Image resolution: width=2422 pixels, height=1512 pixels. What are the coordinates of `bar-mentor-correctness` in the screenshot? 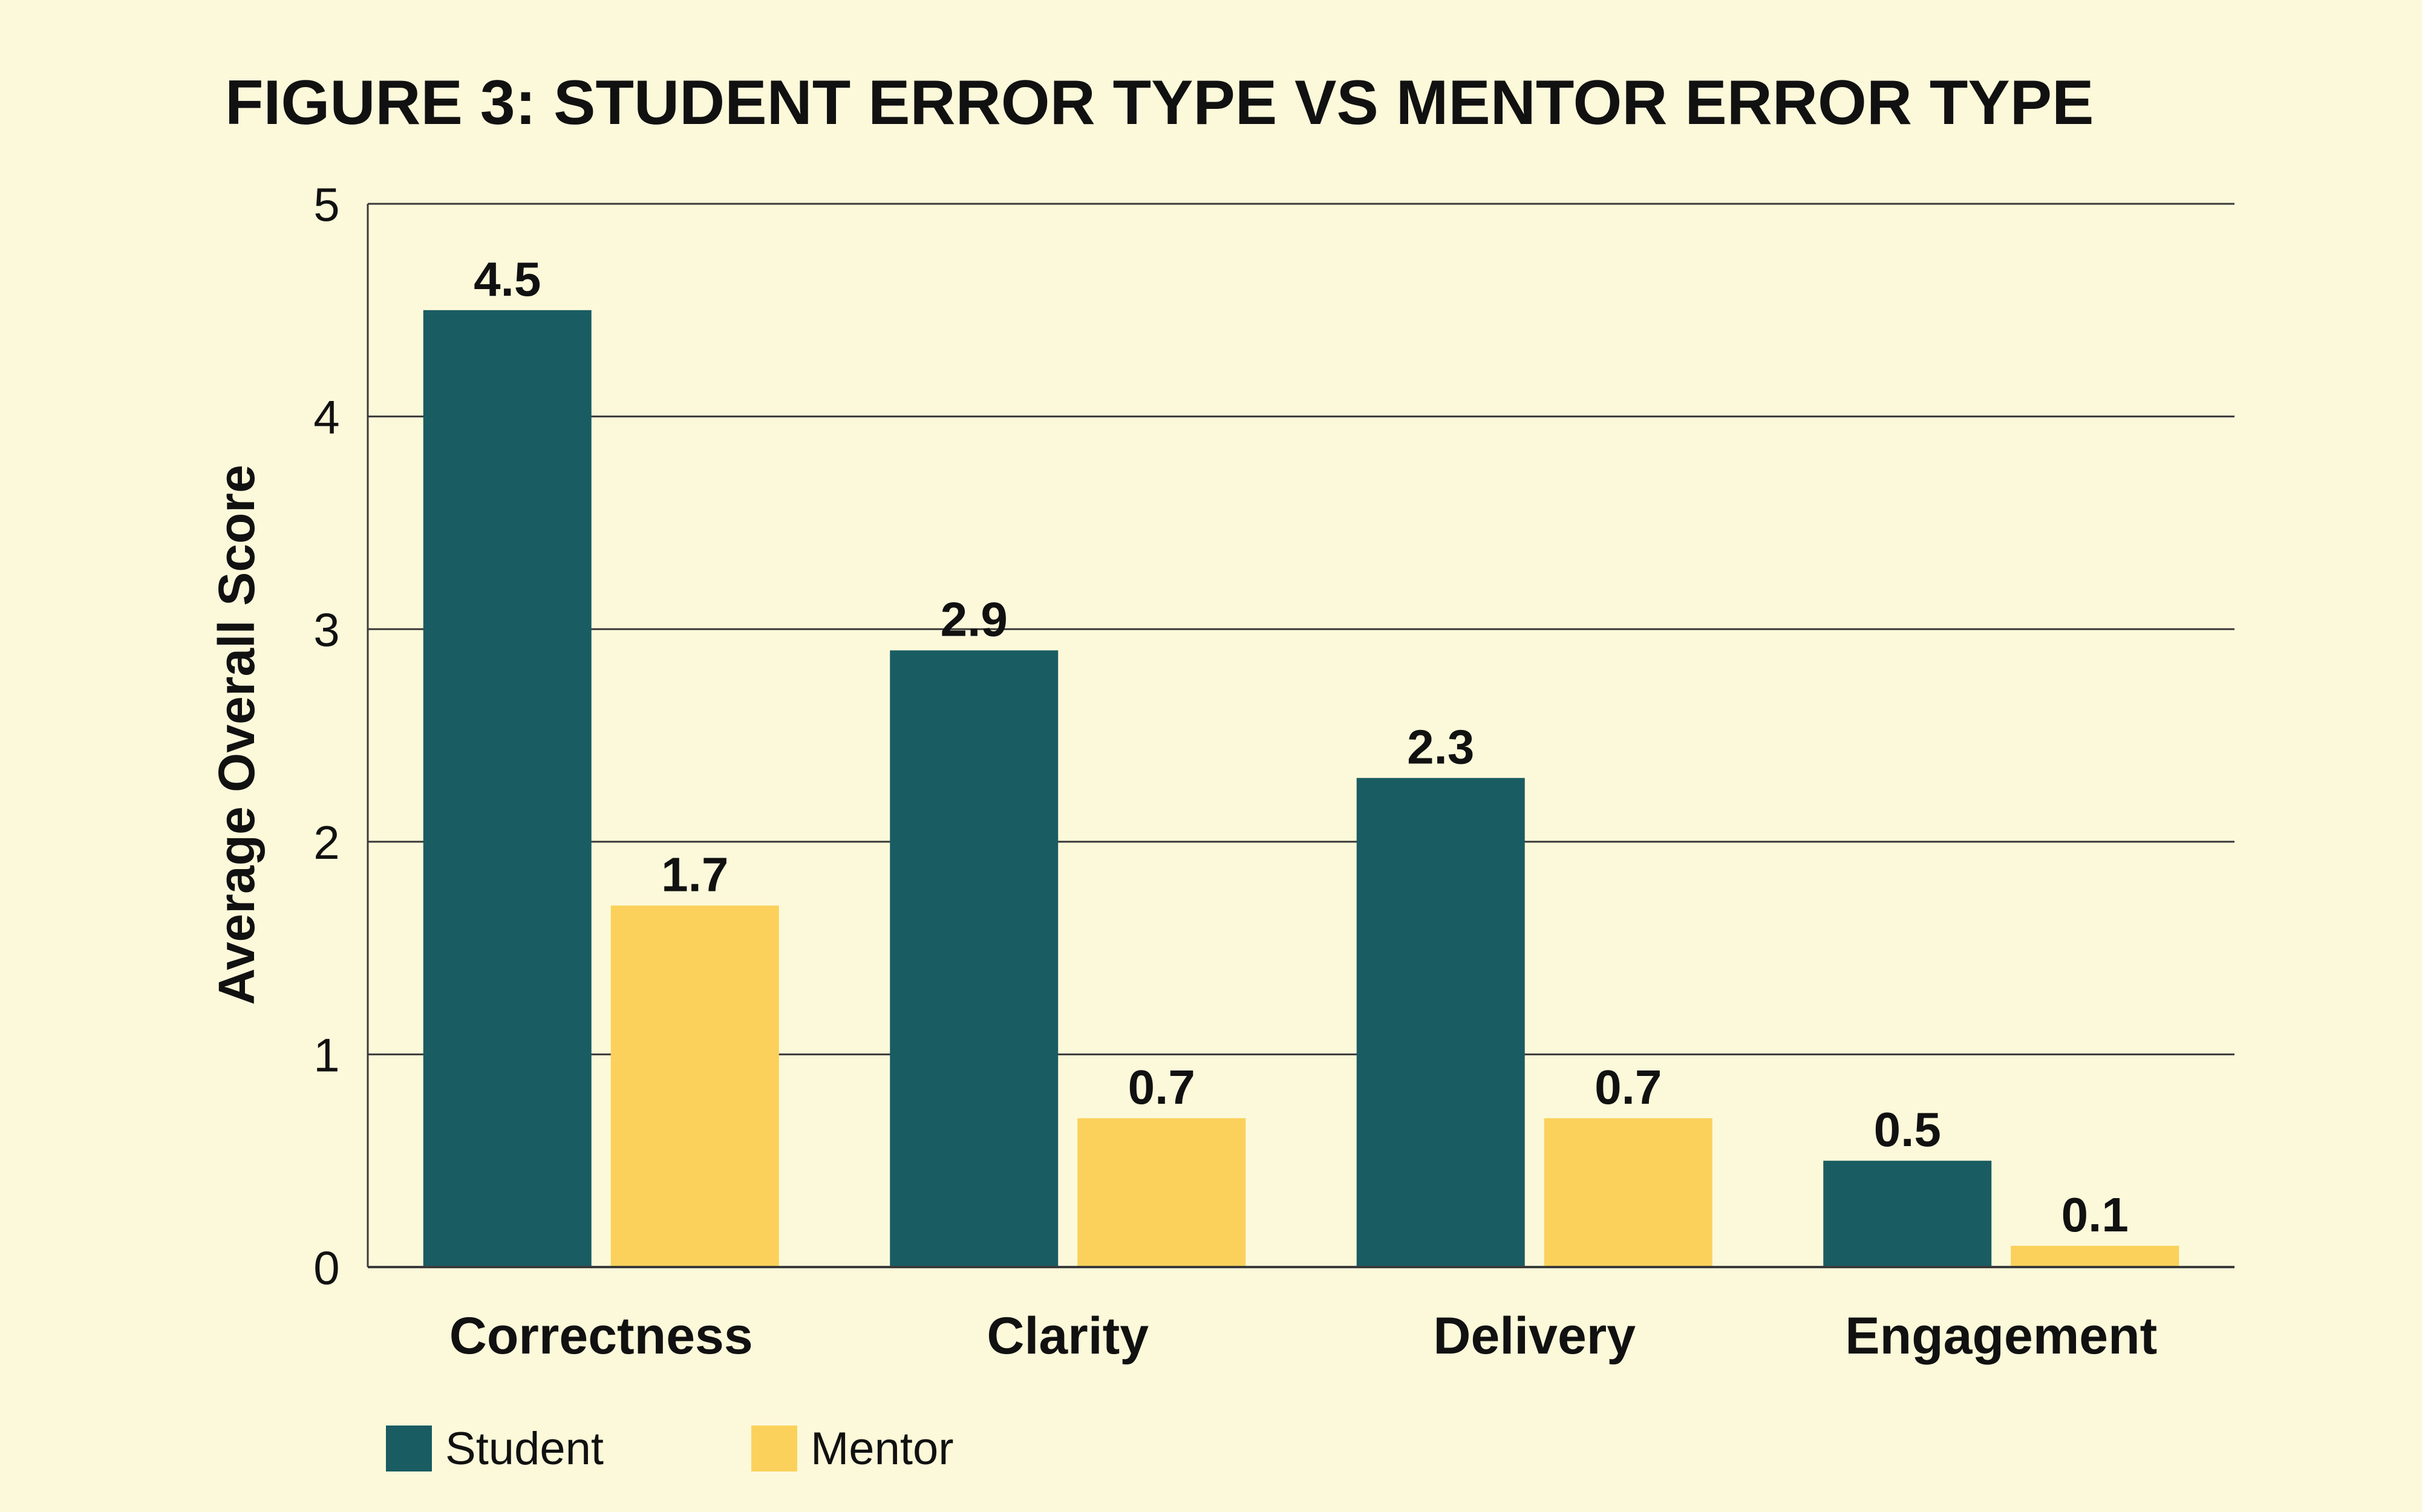 It's located at (694, 1086).